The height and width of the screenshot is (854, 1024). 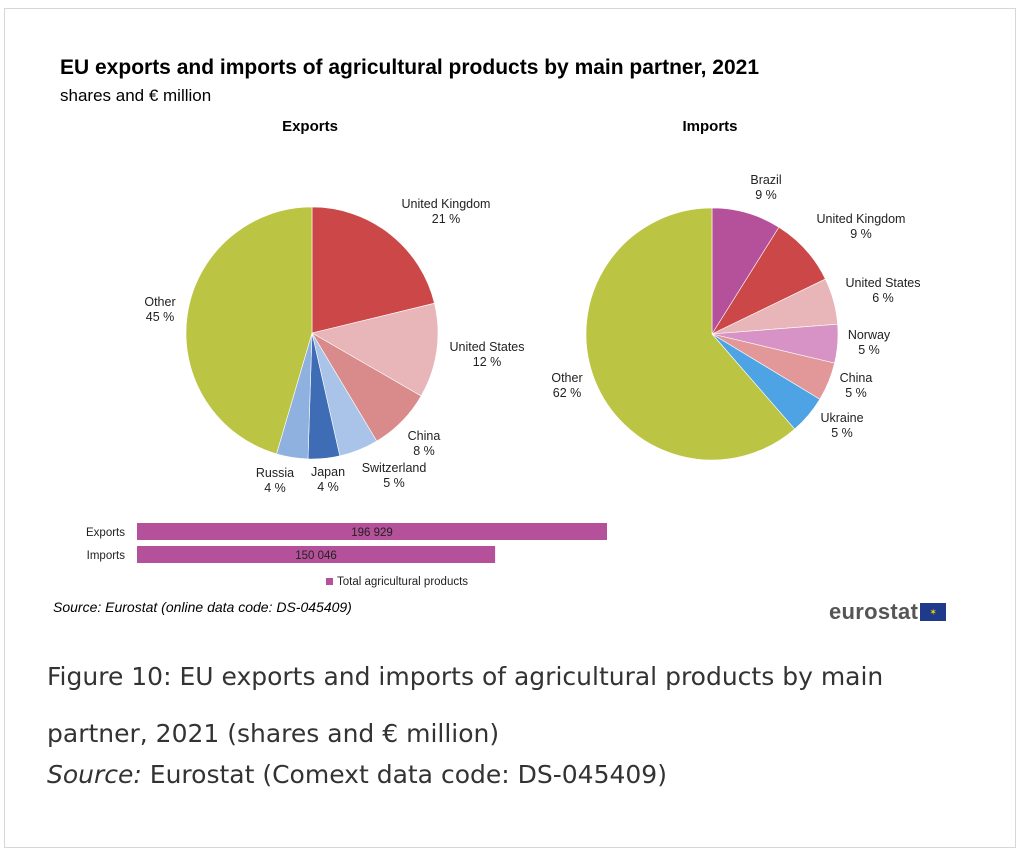 I want to click on legend-swatch-total-agricultural-products, so click(x=329, y=581).